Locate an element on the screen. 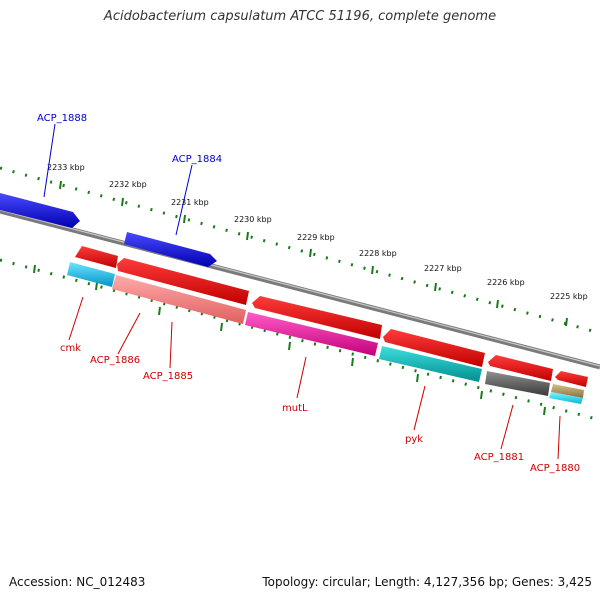 This screenshot has width=600, height=600. tick-label: 2228 kbp is located at coordinates (378, 253).